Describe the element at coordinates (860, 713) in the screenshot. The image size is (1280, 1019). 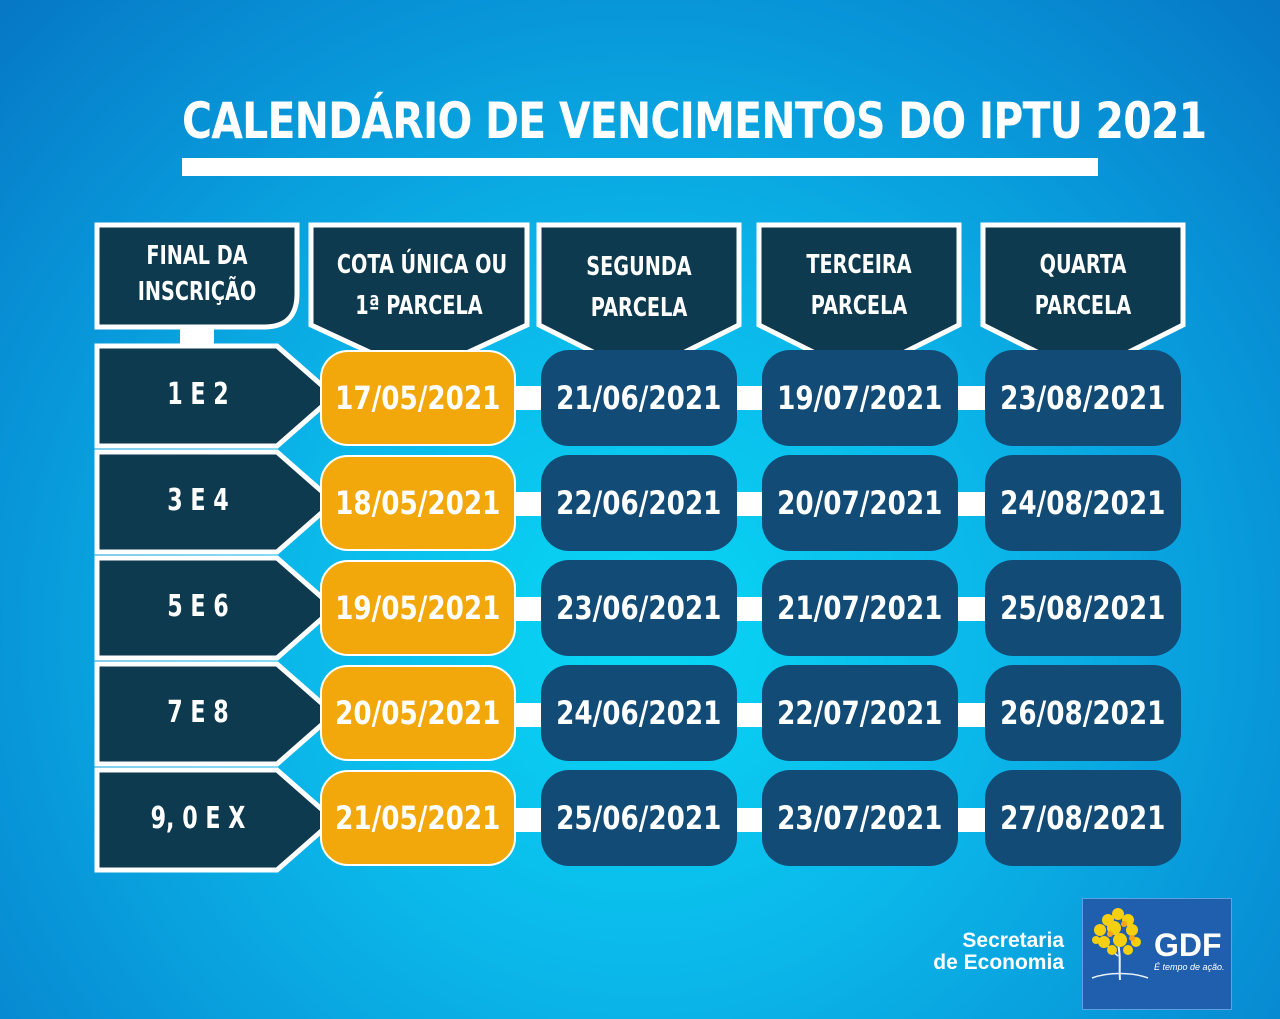
I see `date-cell-terceira: 22/07/2021` at that location.